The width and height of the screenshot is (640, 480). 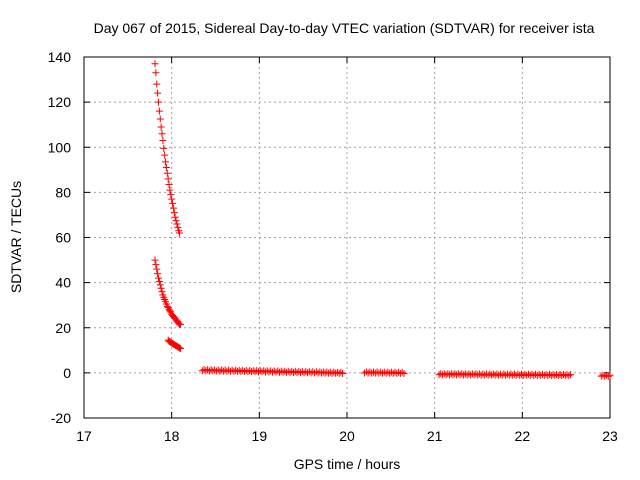 I want to click on x-tick-label: 20, so click(x=347, y=436).